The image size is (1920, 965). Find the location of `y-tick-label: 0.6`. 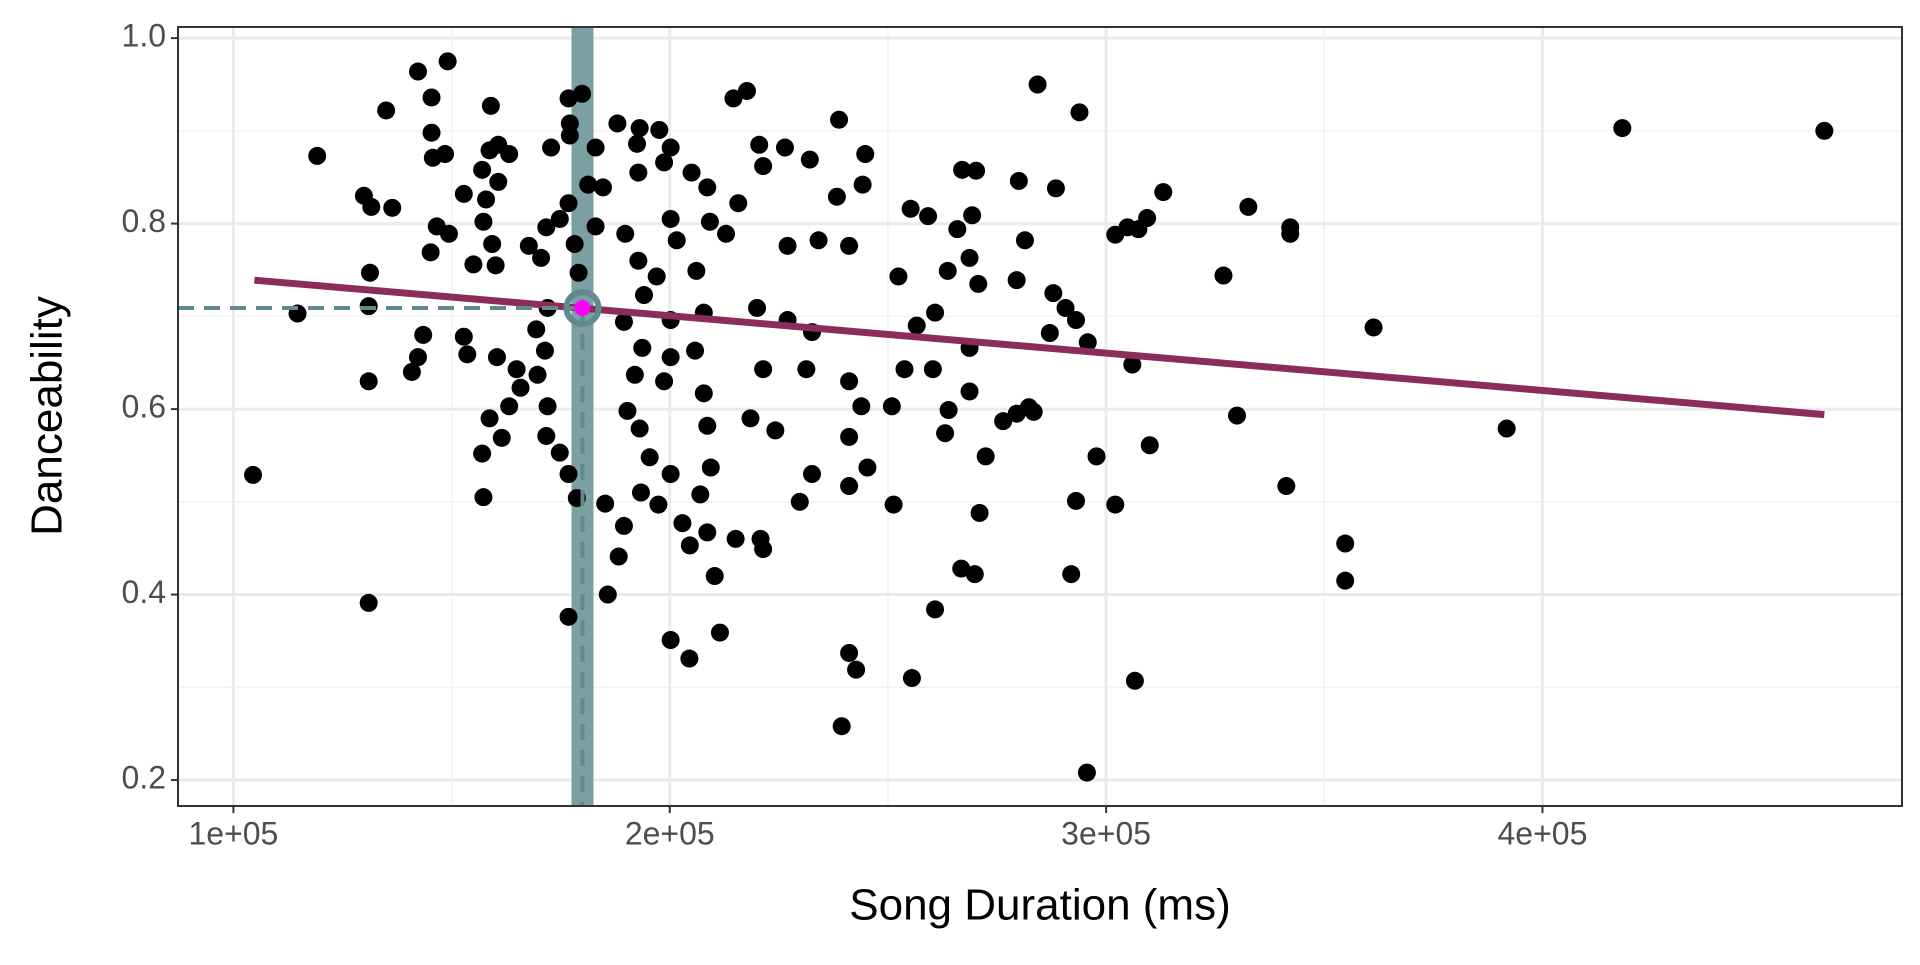

y-tick-label: 0.6 is located at coordinates (144, 407).